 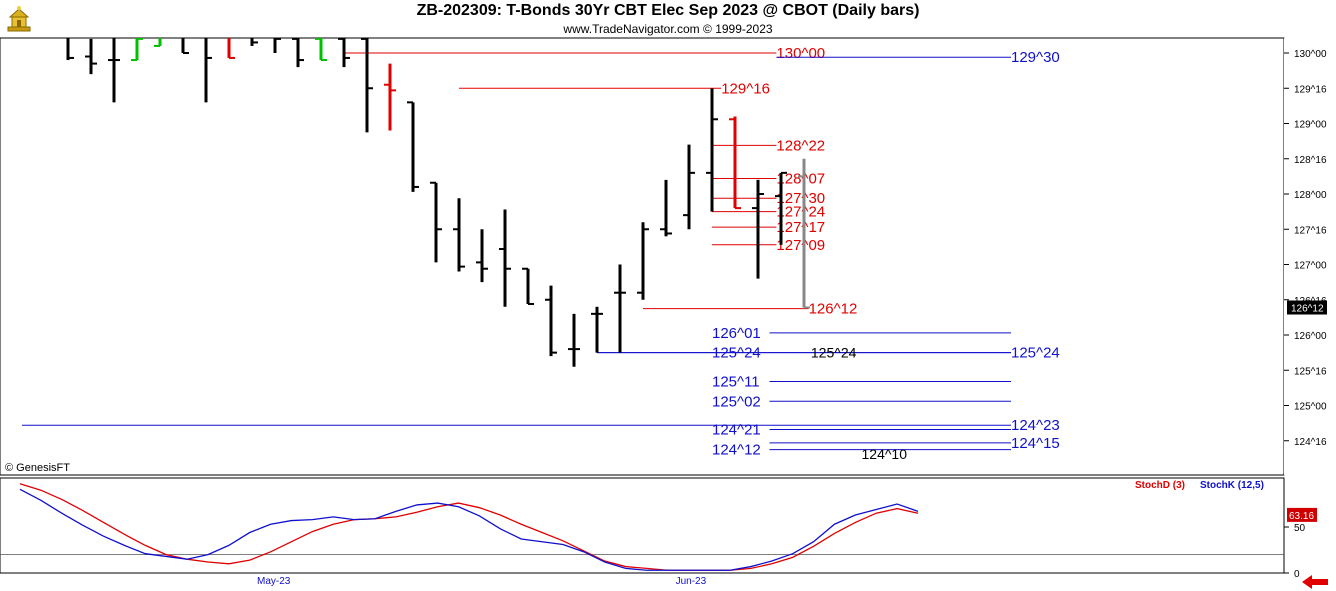 I want to click on level-label: 125^11, so click(x=736, y=382).